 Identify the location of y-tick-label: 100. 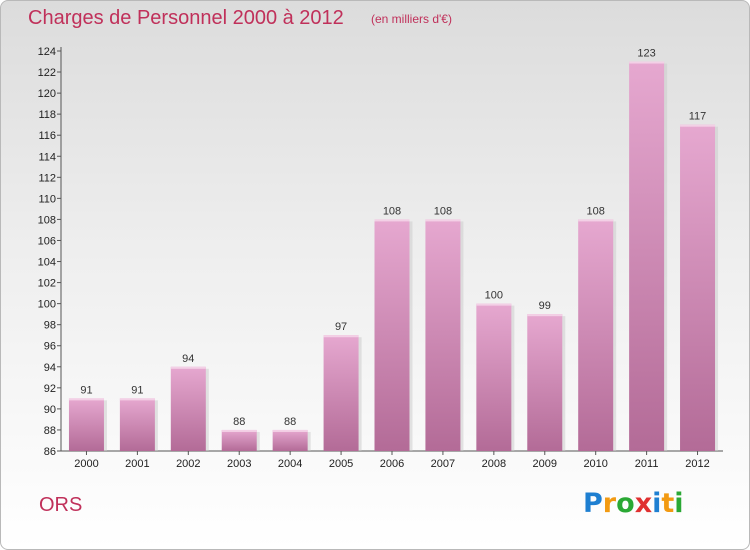
(47, 305).